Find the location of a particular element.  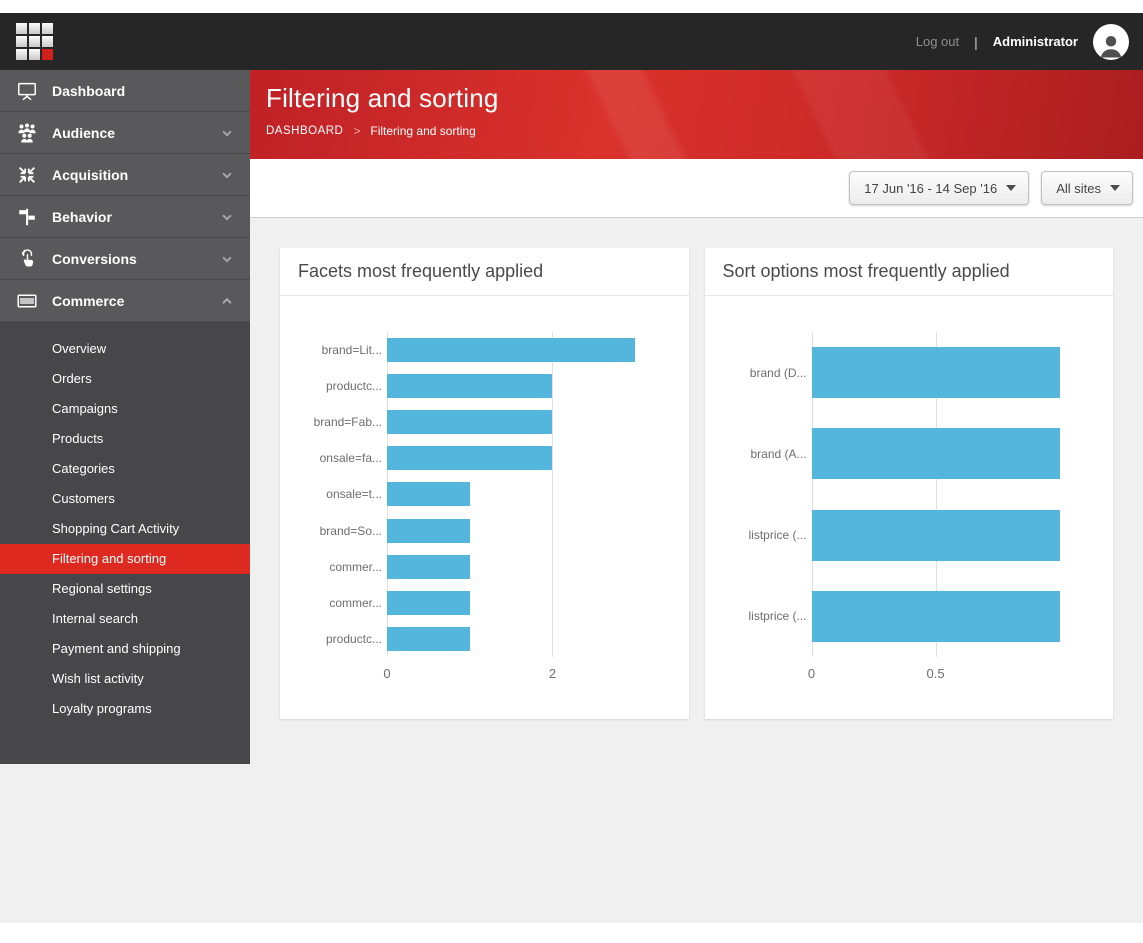

submenu-item-filtering-and-sorting: Filtering and sorting is located at coordinates (125, 559).